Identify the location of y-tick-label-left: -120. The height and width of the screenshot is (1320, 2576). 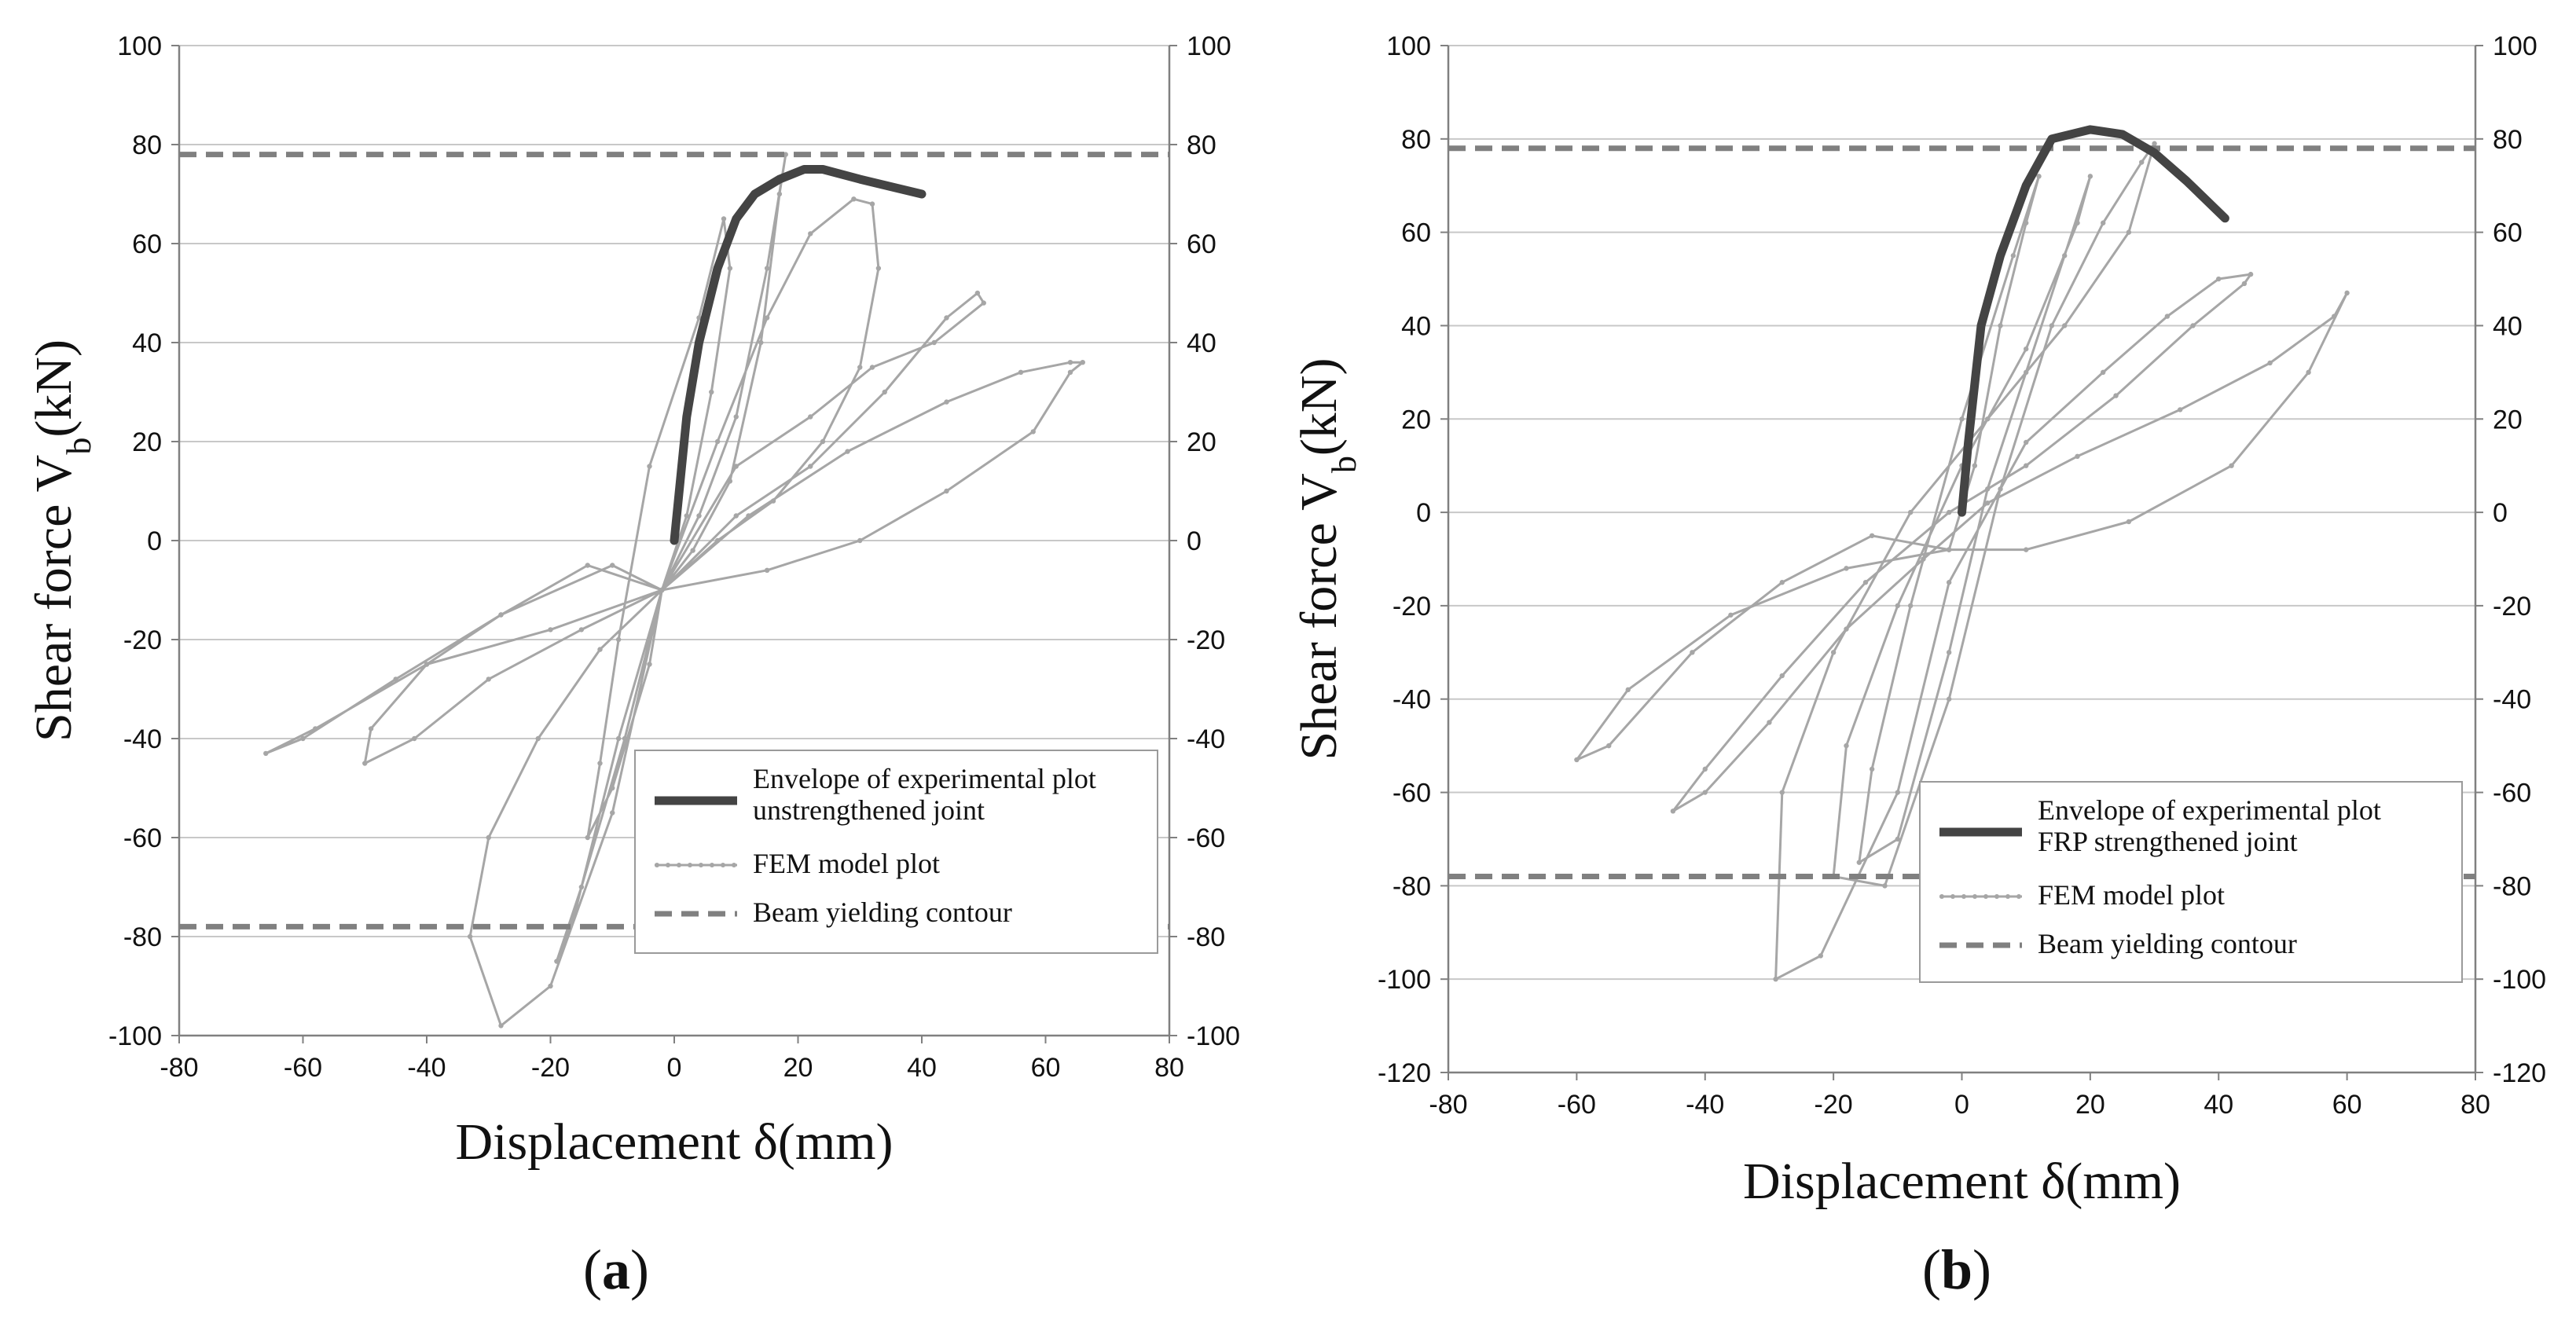
(1405, 1073).